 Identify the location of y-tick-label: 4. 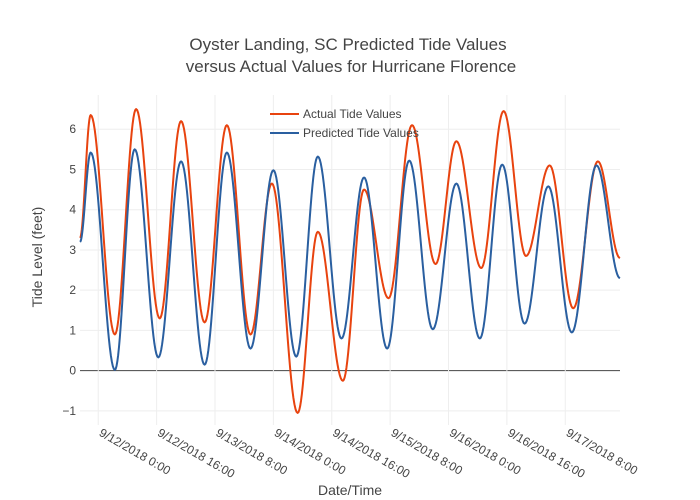
(72, 210).